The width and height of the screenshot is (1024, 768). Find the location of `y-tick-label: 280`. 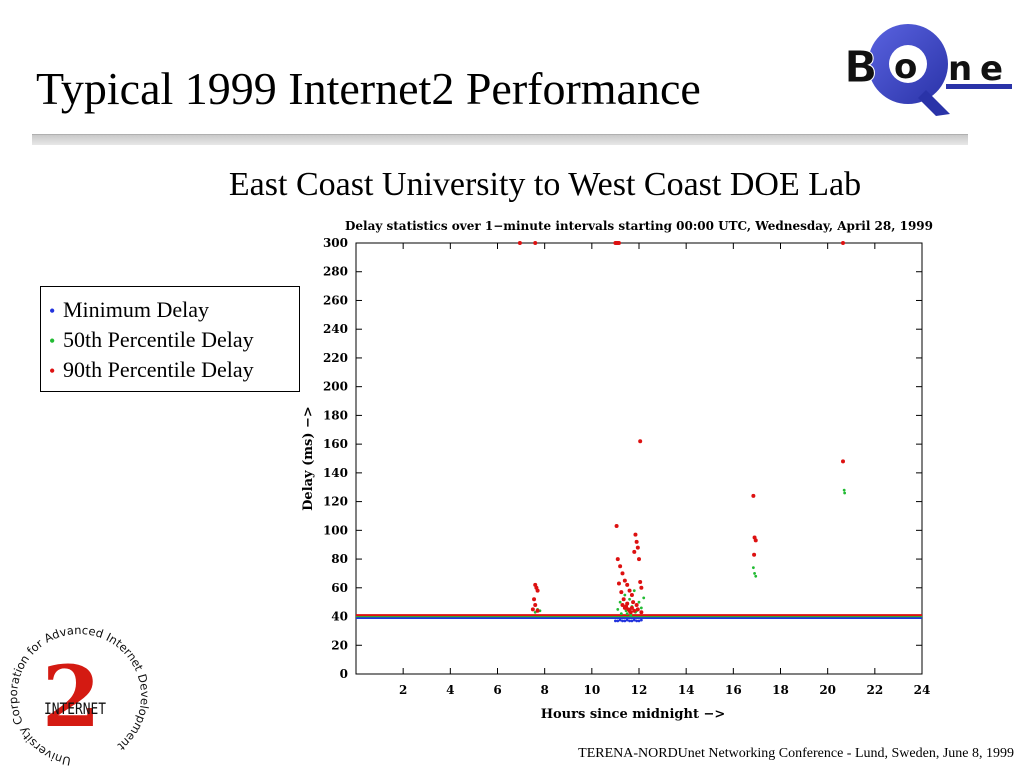

y-tick-label: 280 is located at coordinates (335, 272).